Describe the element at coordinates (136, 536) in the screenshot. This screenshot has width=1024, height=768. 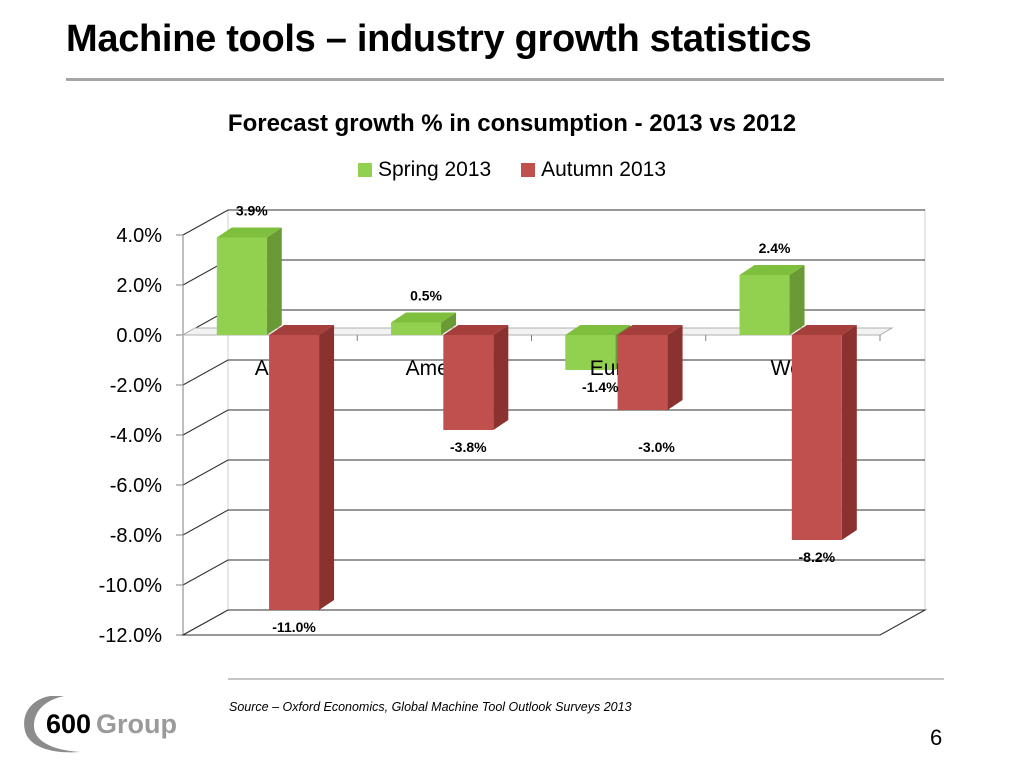
I see `y-tick-label: -8.0%` at that location.